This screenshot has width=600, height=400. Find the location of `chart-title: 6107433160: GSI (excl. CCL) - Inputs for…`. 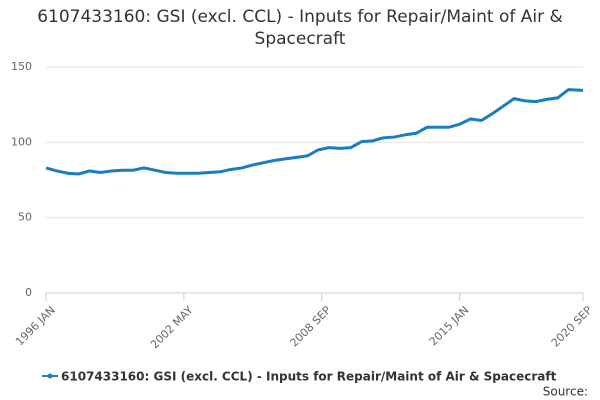

chart-title: 6107433160: GSI (excl. CCL) - Inputs for… is located at coordinates (300, 28).